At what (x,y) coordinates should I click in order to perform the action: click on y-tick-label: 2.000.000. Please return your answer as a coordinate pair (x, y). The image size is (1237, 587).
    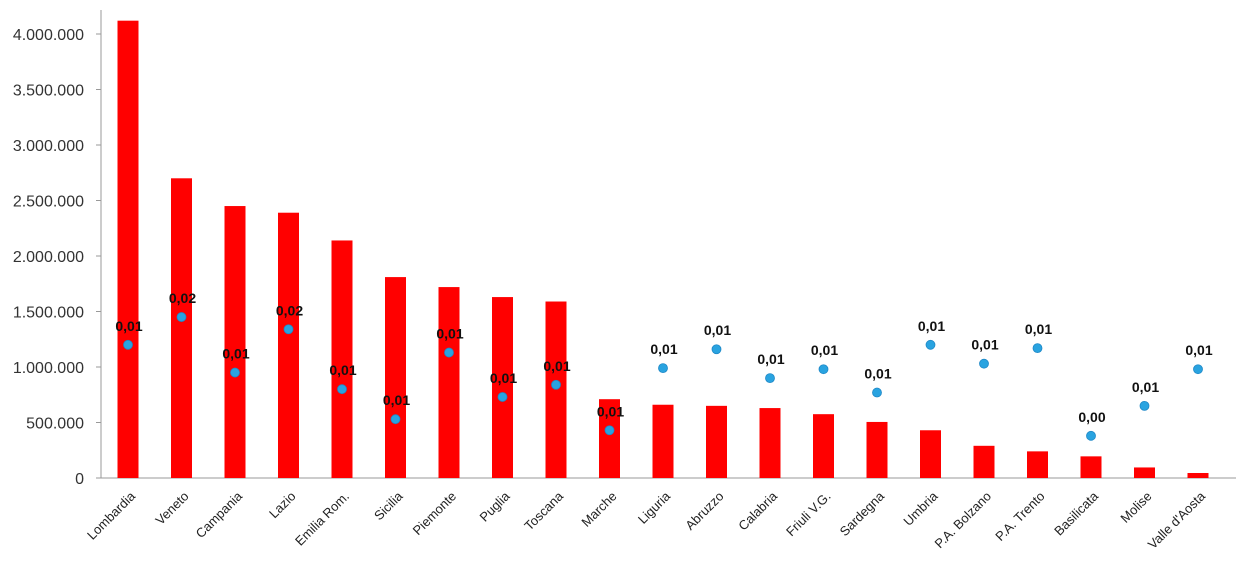
    Looking at the image, I should click on (48, 257).